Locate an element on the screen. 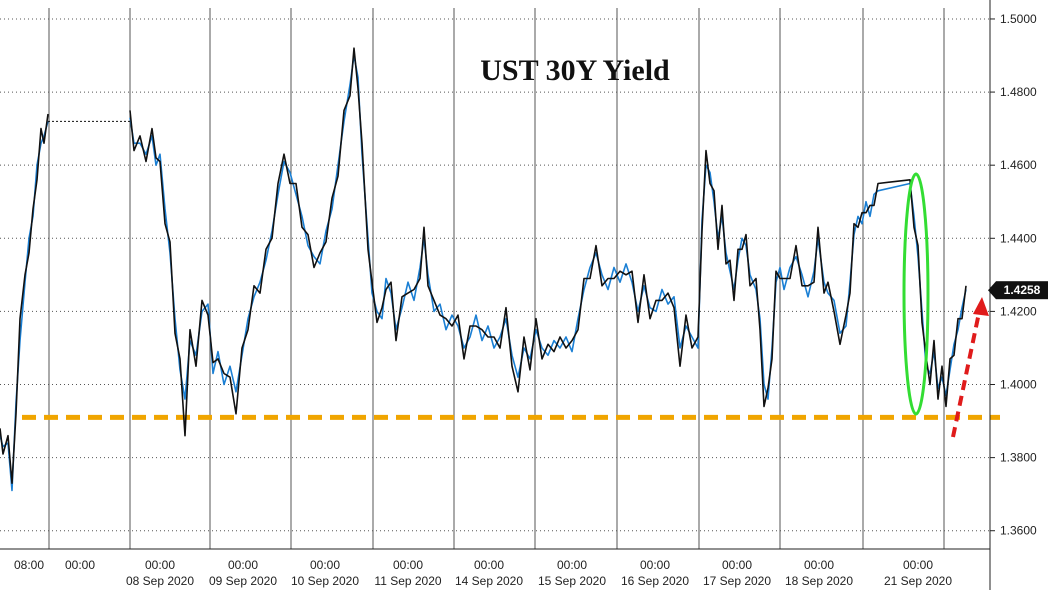 Image resolution: width=1049 pixels, height=590 pixels. last-value-pointer is located at coordinates (992, 290).